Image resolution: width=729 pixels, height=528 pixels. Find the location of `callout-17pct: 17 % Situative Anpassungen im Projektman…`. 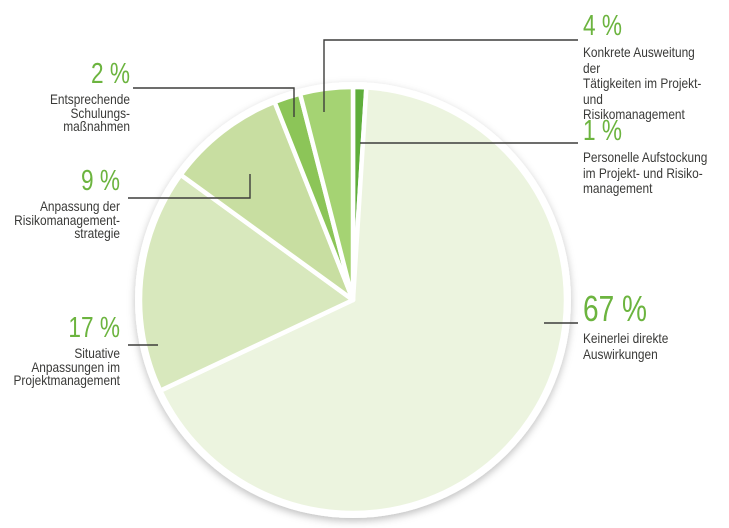

callout-17pct: 17 % Situative Anpassungen im Projektman… is located at coordinates (60, 350).